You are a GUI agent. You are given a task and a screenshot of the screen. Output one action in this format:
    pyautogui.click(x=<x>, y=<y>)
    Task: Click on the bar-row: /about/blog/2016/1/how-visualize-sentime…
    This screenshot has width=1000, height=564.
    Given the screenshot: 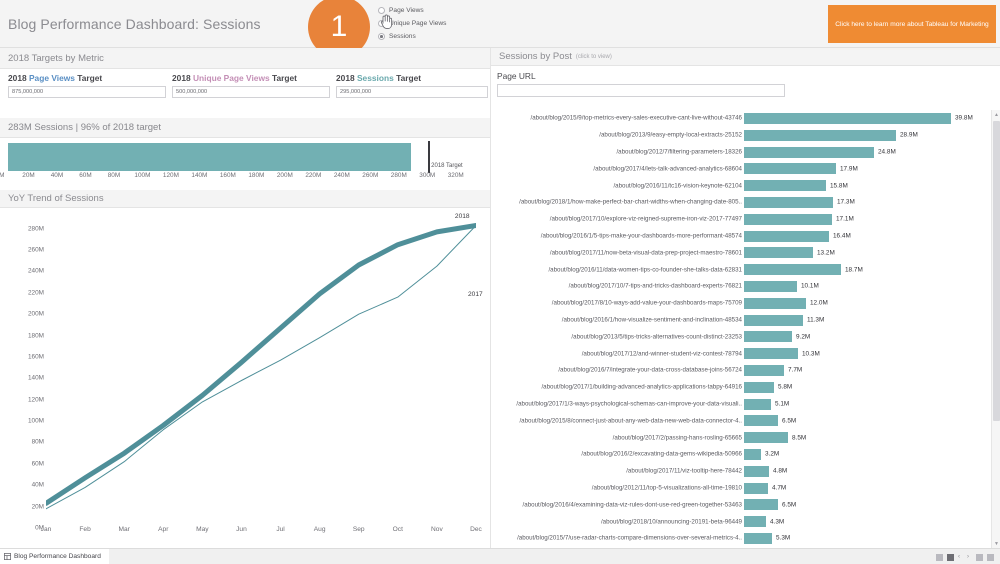 What is the action you would take?
    pyautogui.click(x=745, y=320)
    